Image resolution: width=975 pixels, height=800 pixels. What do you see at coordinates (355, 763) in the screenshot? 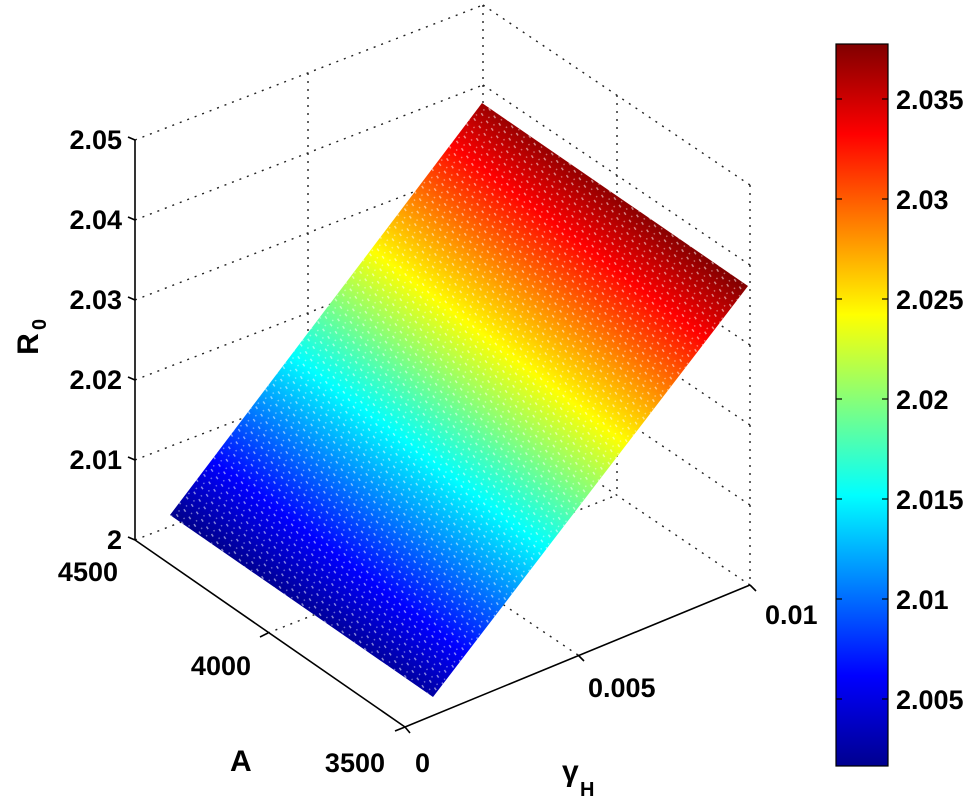
I see `a-tick-3500: 3500` at bounding box center [355, 763].